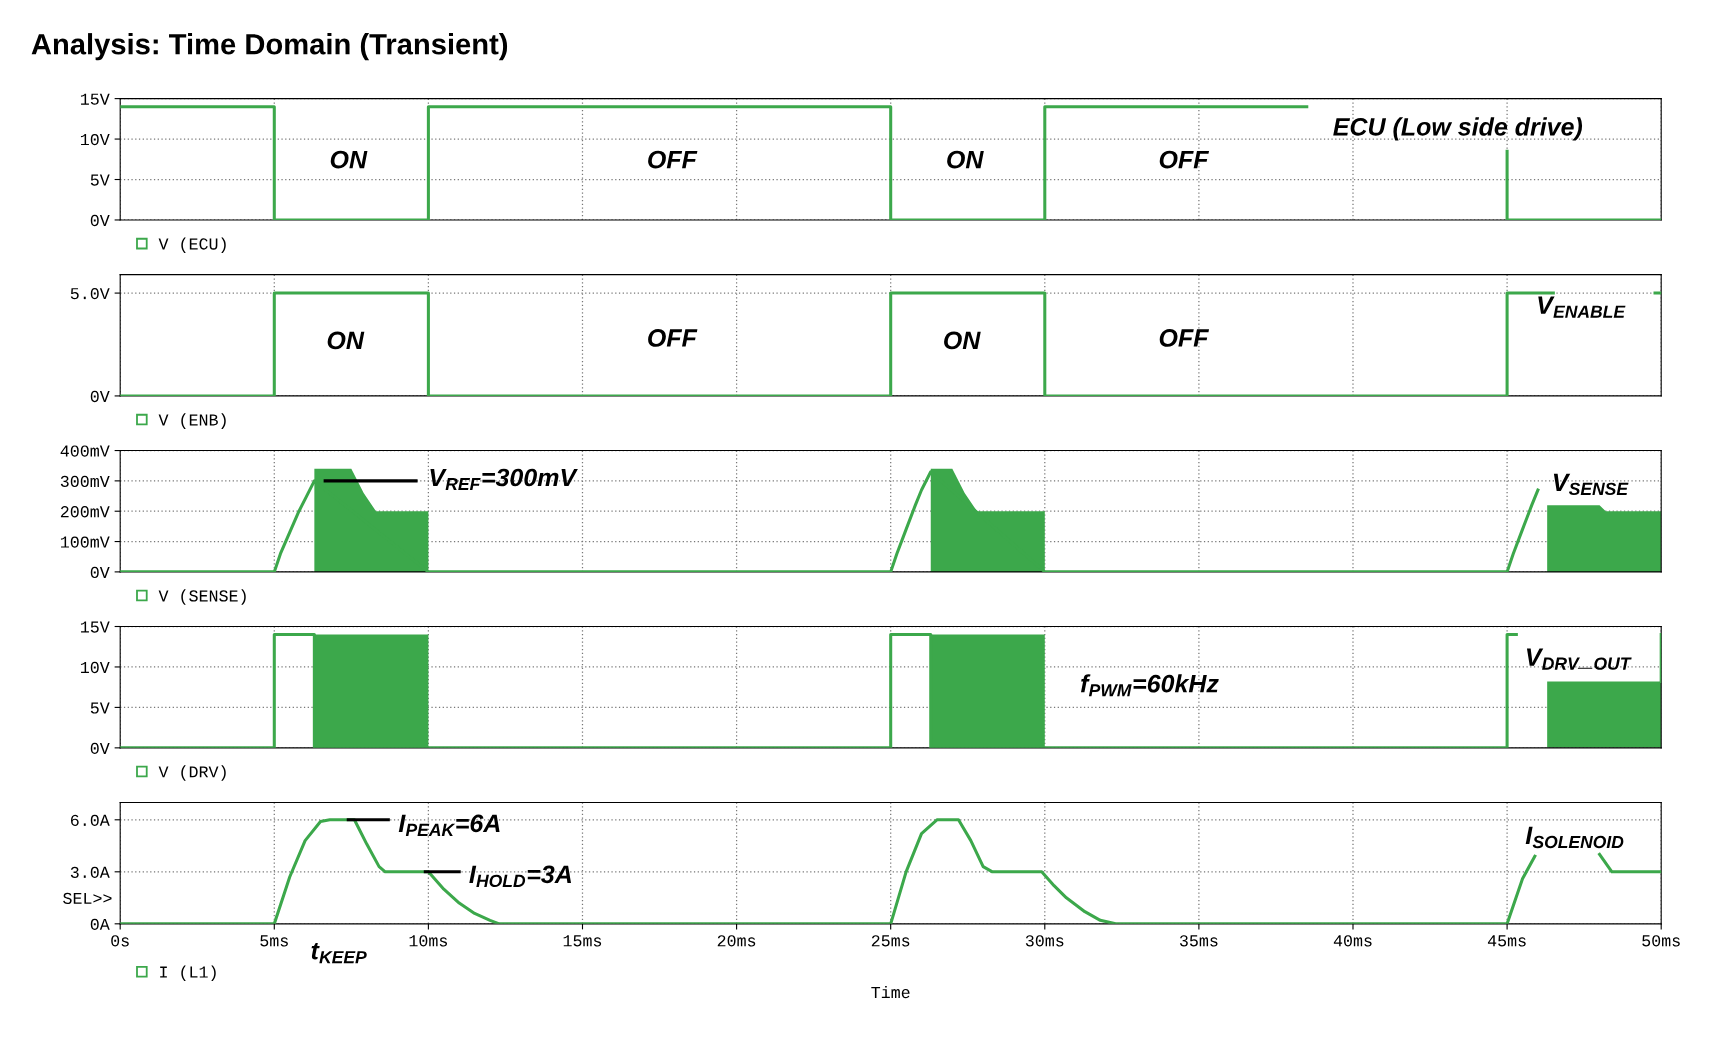 The image size is (1717, 1038). I want to click on x-tick-label: 10ms, so click(428, 941).